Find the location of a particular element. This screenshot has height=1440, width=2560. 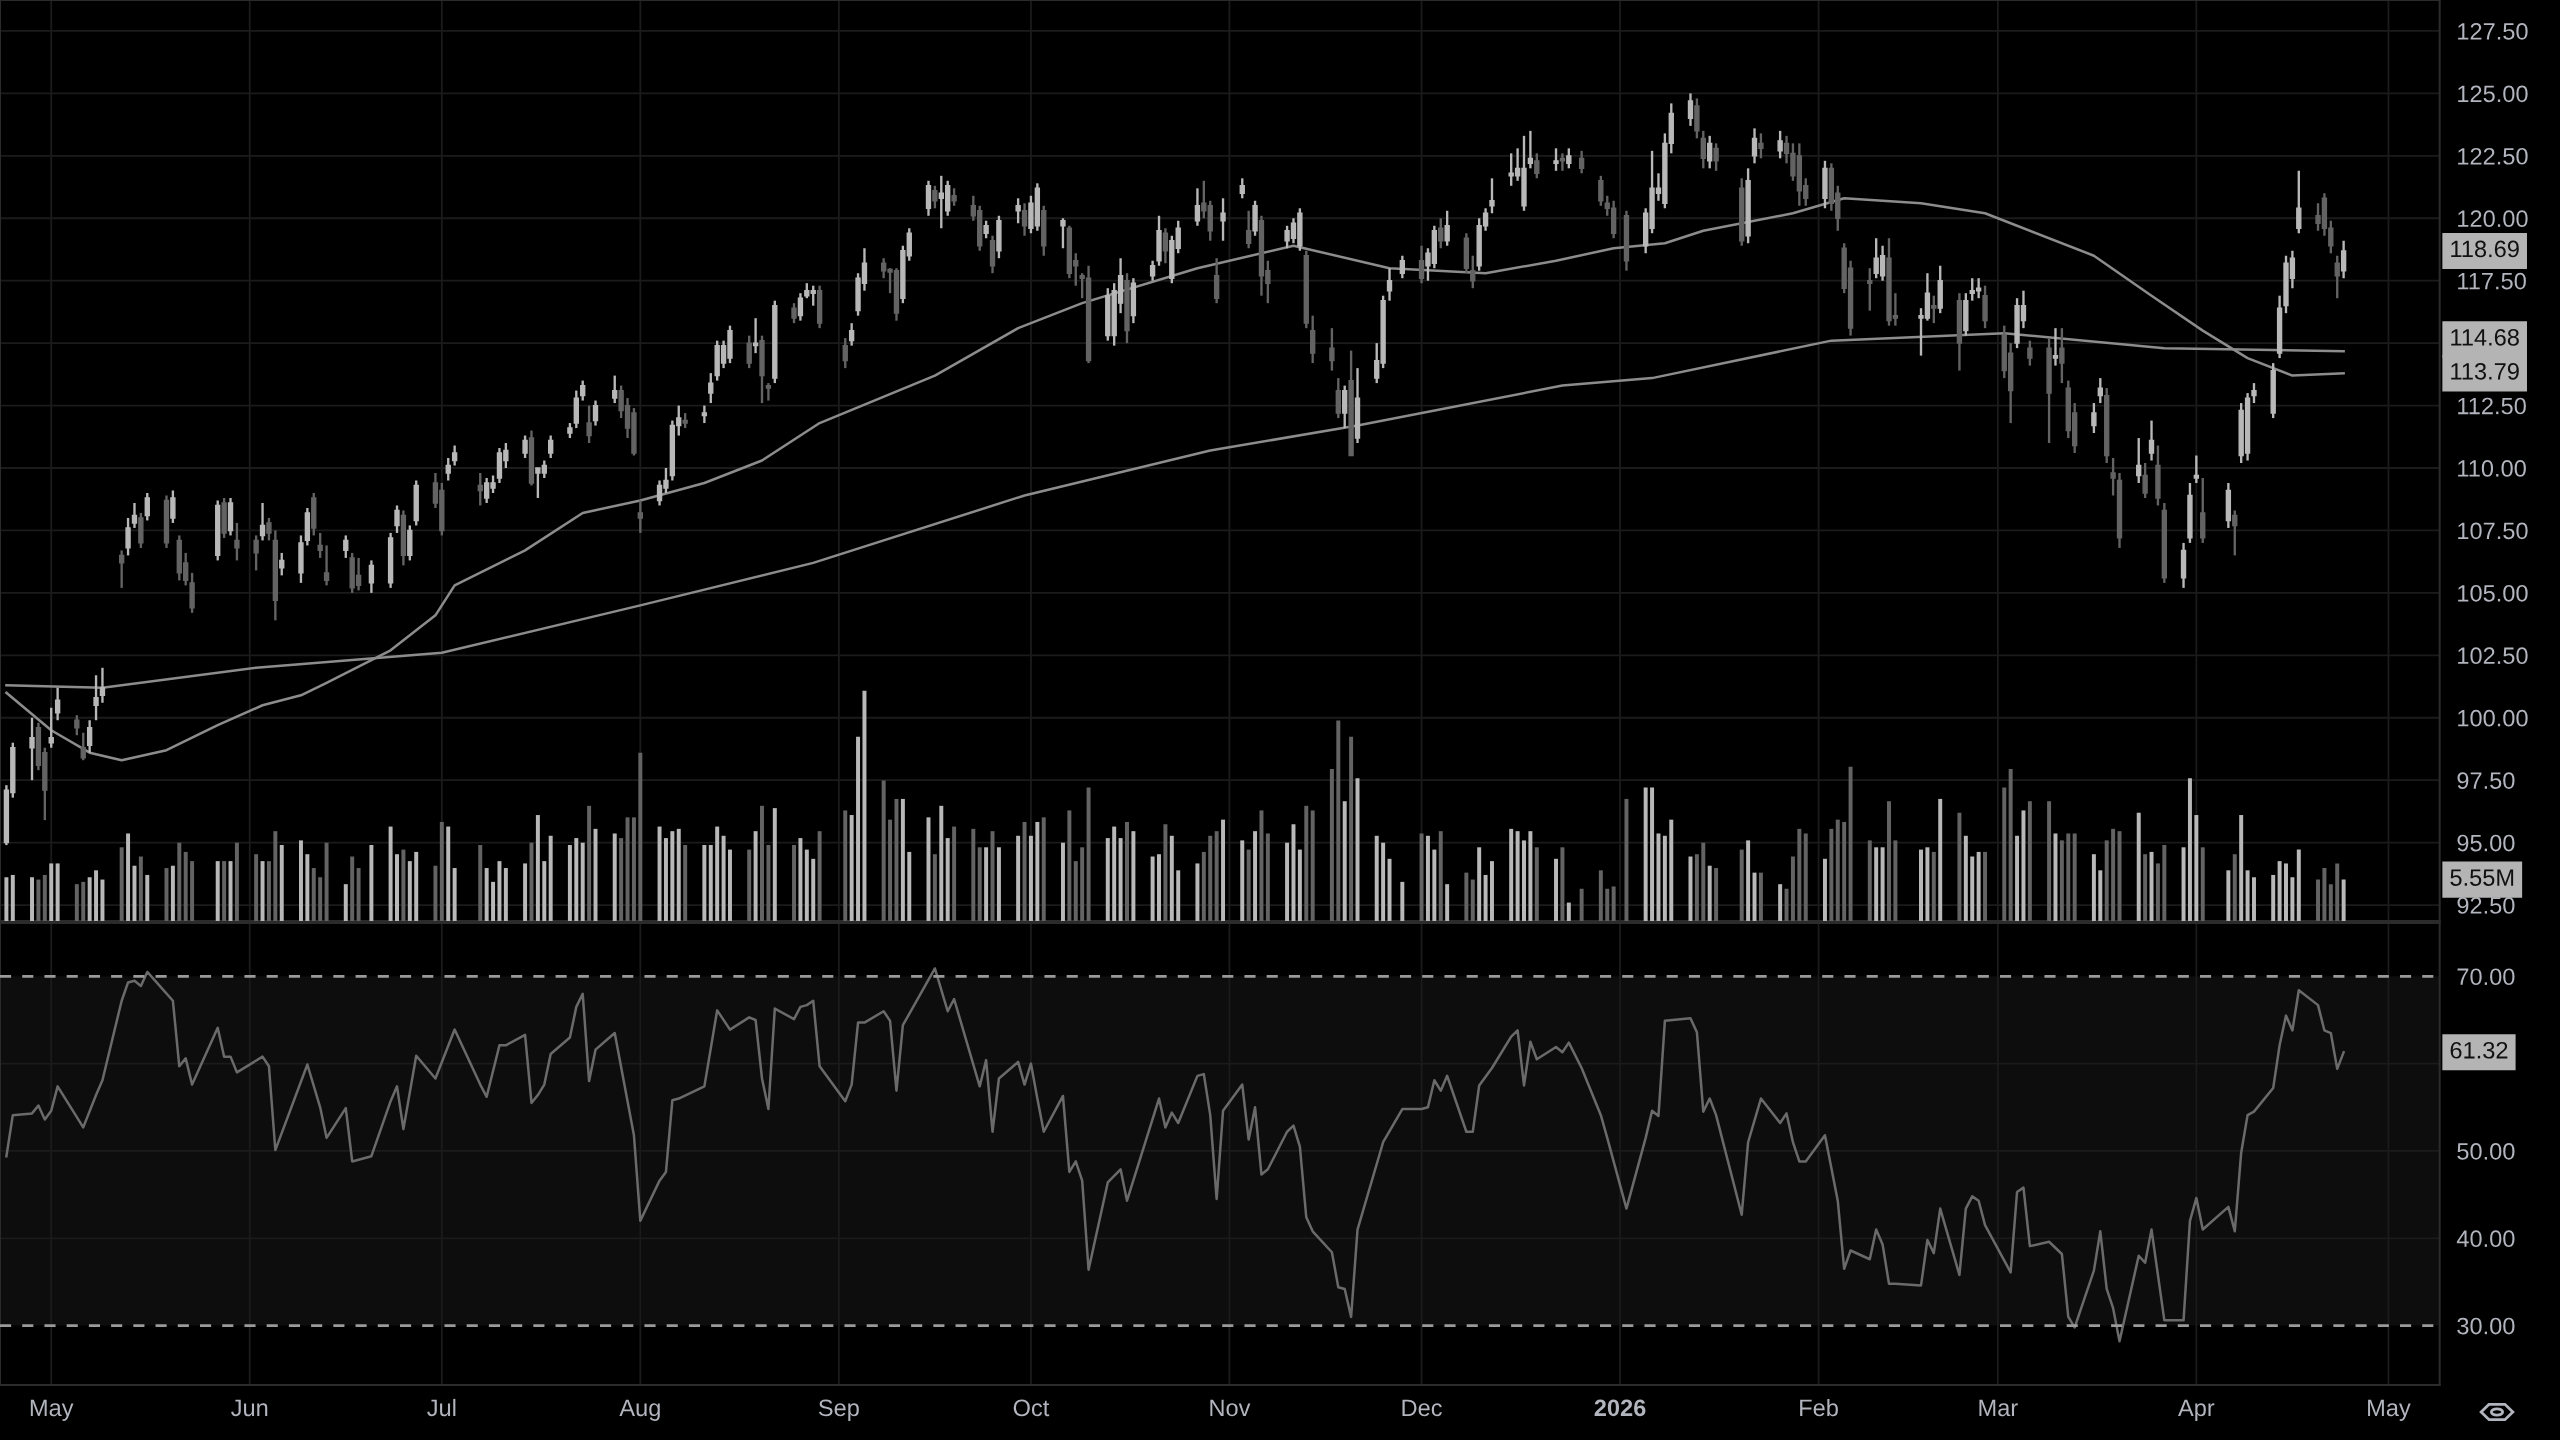

x-tick-label: Mar is located at coordinates (1998, 1408).